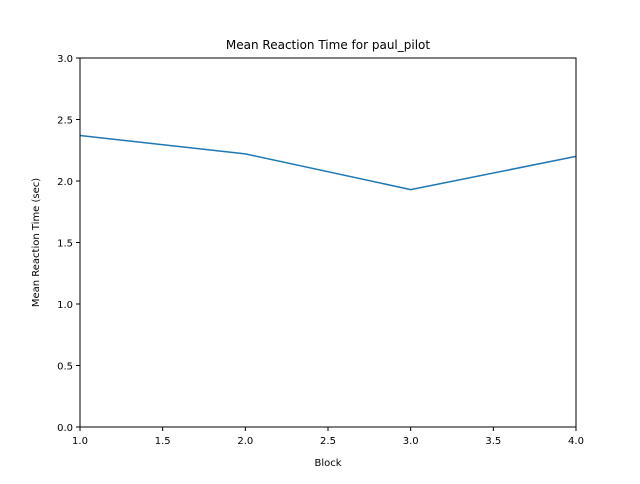 The image size is (640, 484). What do you see at coordinates (65, 59) in the screenshot?
I see `y-tick-label: 3.0` at bounding box center [65, 59].